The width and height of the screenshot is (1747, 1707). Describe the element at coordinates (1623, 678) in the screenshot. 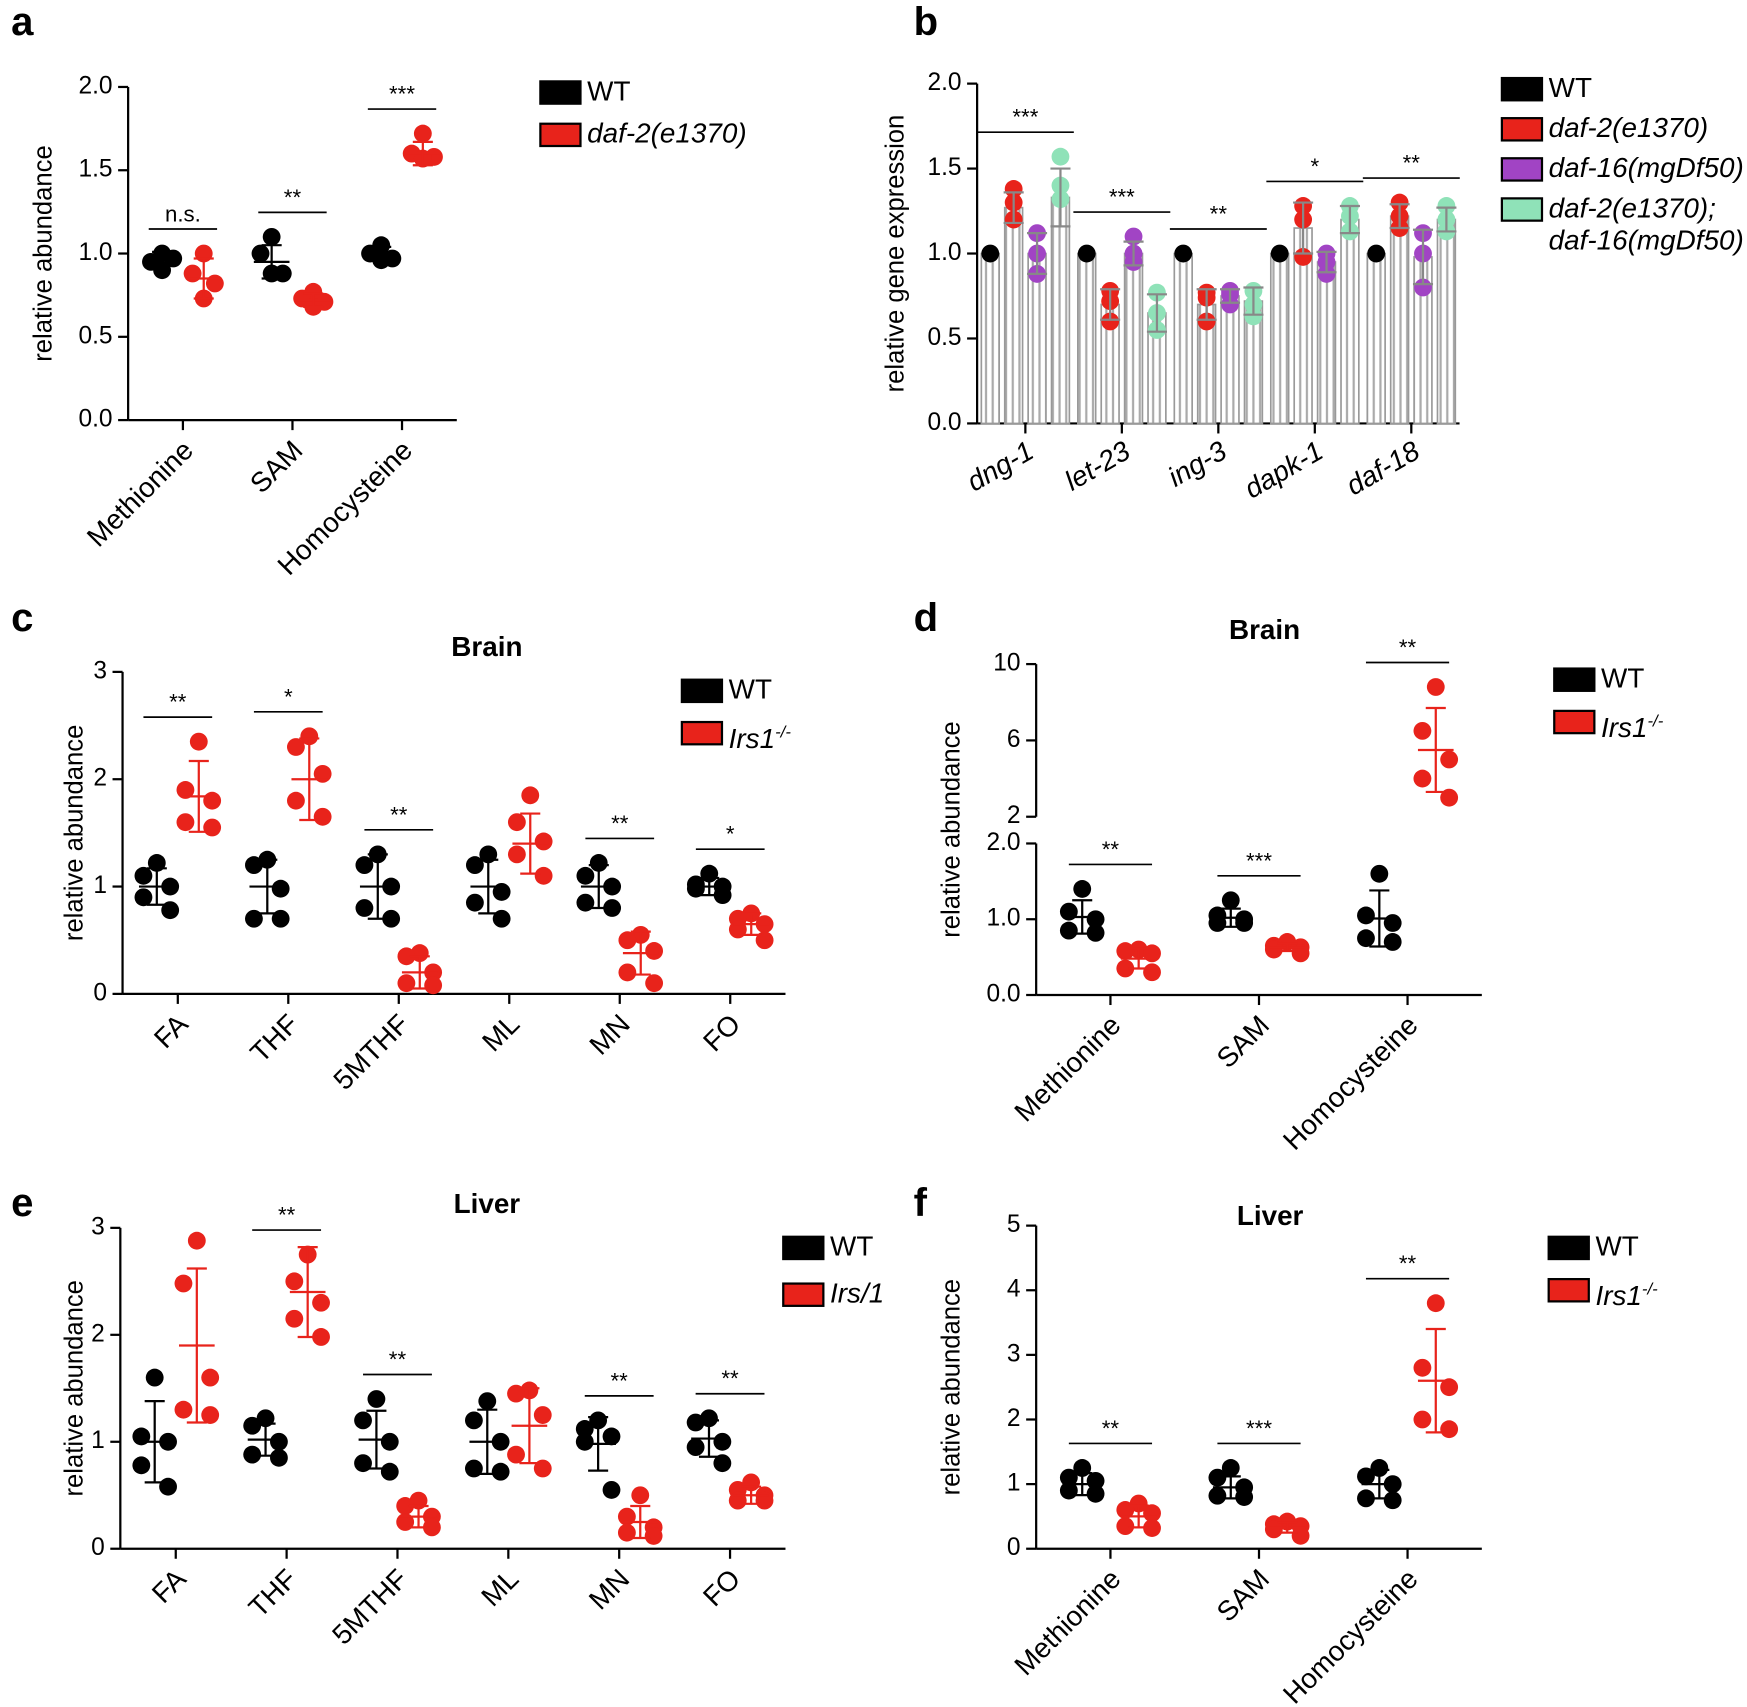

I see `legend-name: WT` at that location.